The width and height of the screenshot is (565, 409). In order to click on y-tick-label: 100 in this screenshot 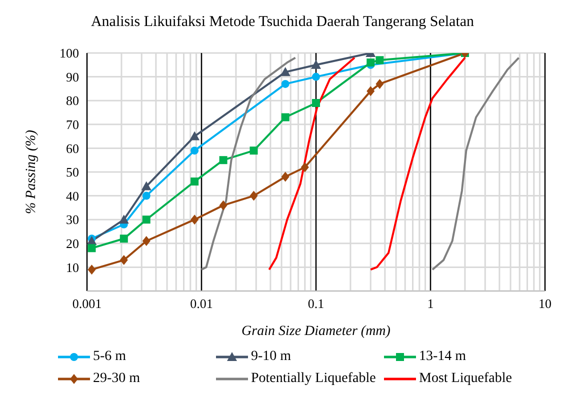, I will do `click(69, 53)`.